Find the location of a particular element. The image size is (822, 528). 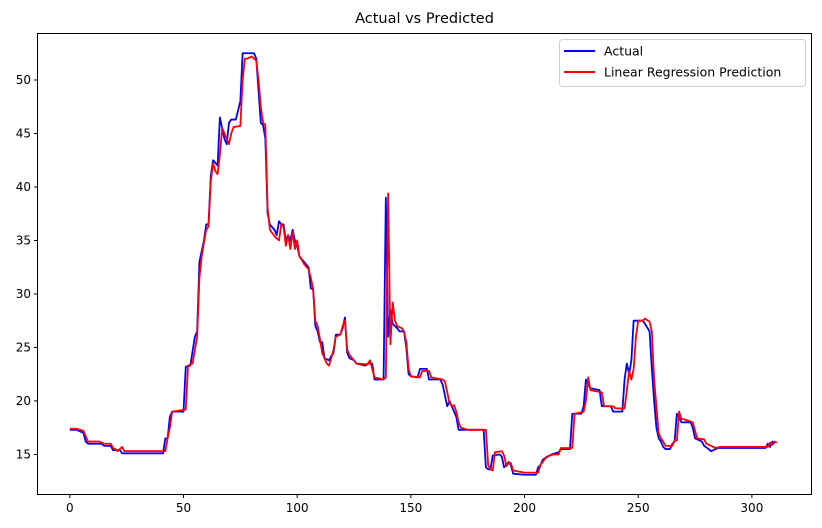

y-tick-label: 15 is located at coordinates (23, 454).